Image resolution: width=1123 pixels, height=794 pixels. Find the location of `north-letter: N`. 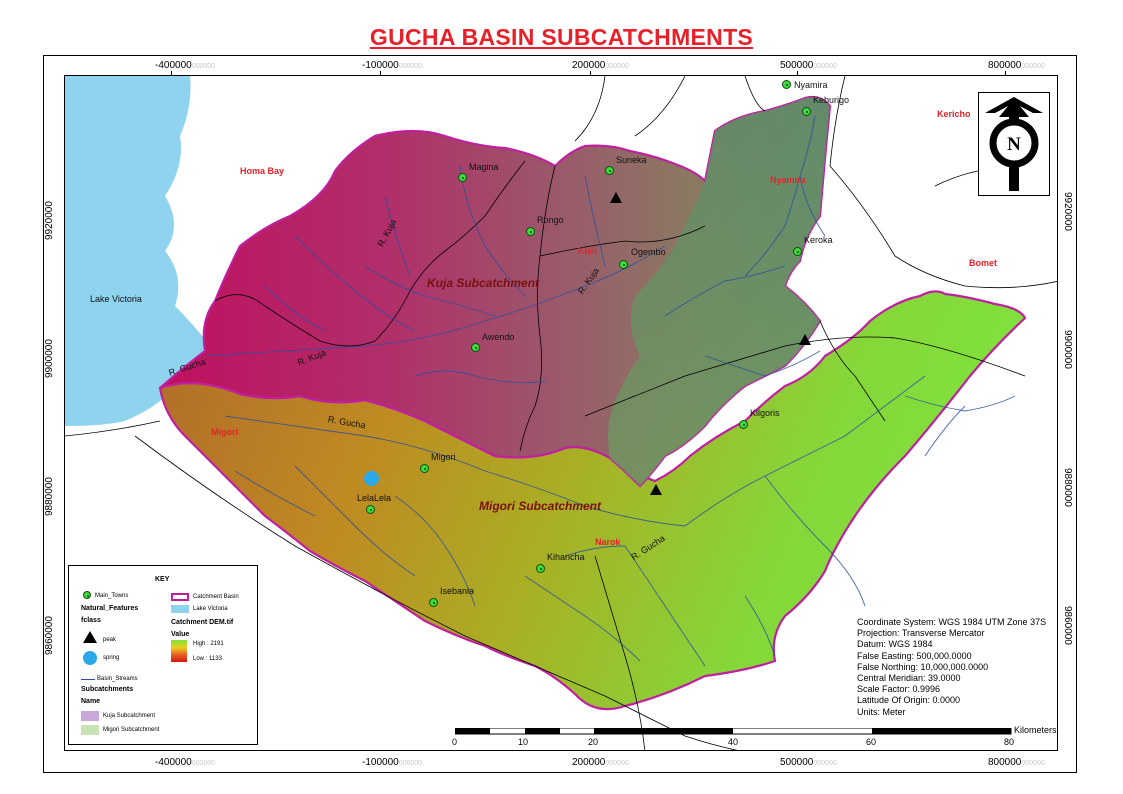

north-letter: N is located at coordinates (1014, 144).